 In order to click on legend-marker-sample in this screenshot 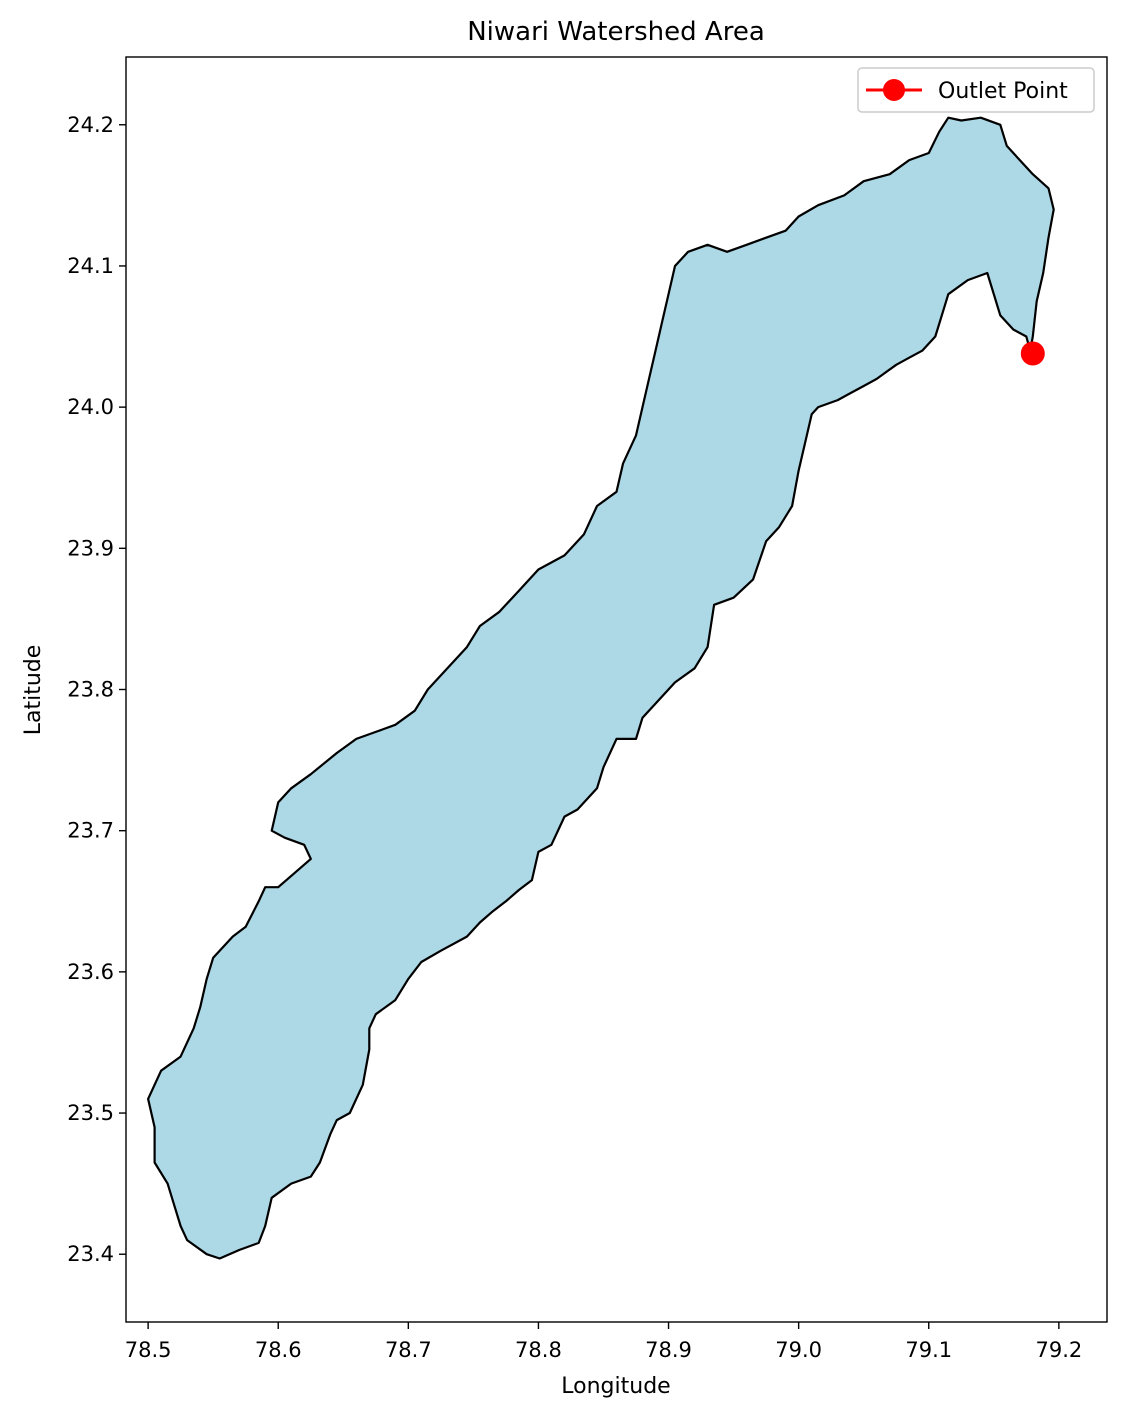, I will do `click(894, 90)`.